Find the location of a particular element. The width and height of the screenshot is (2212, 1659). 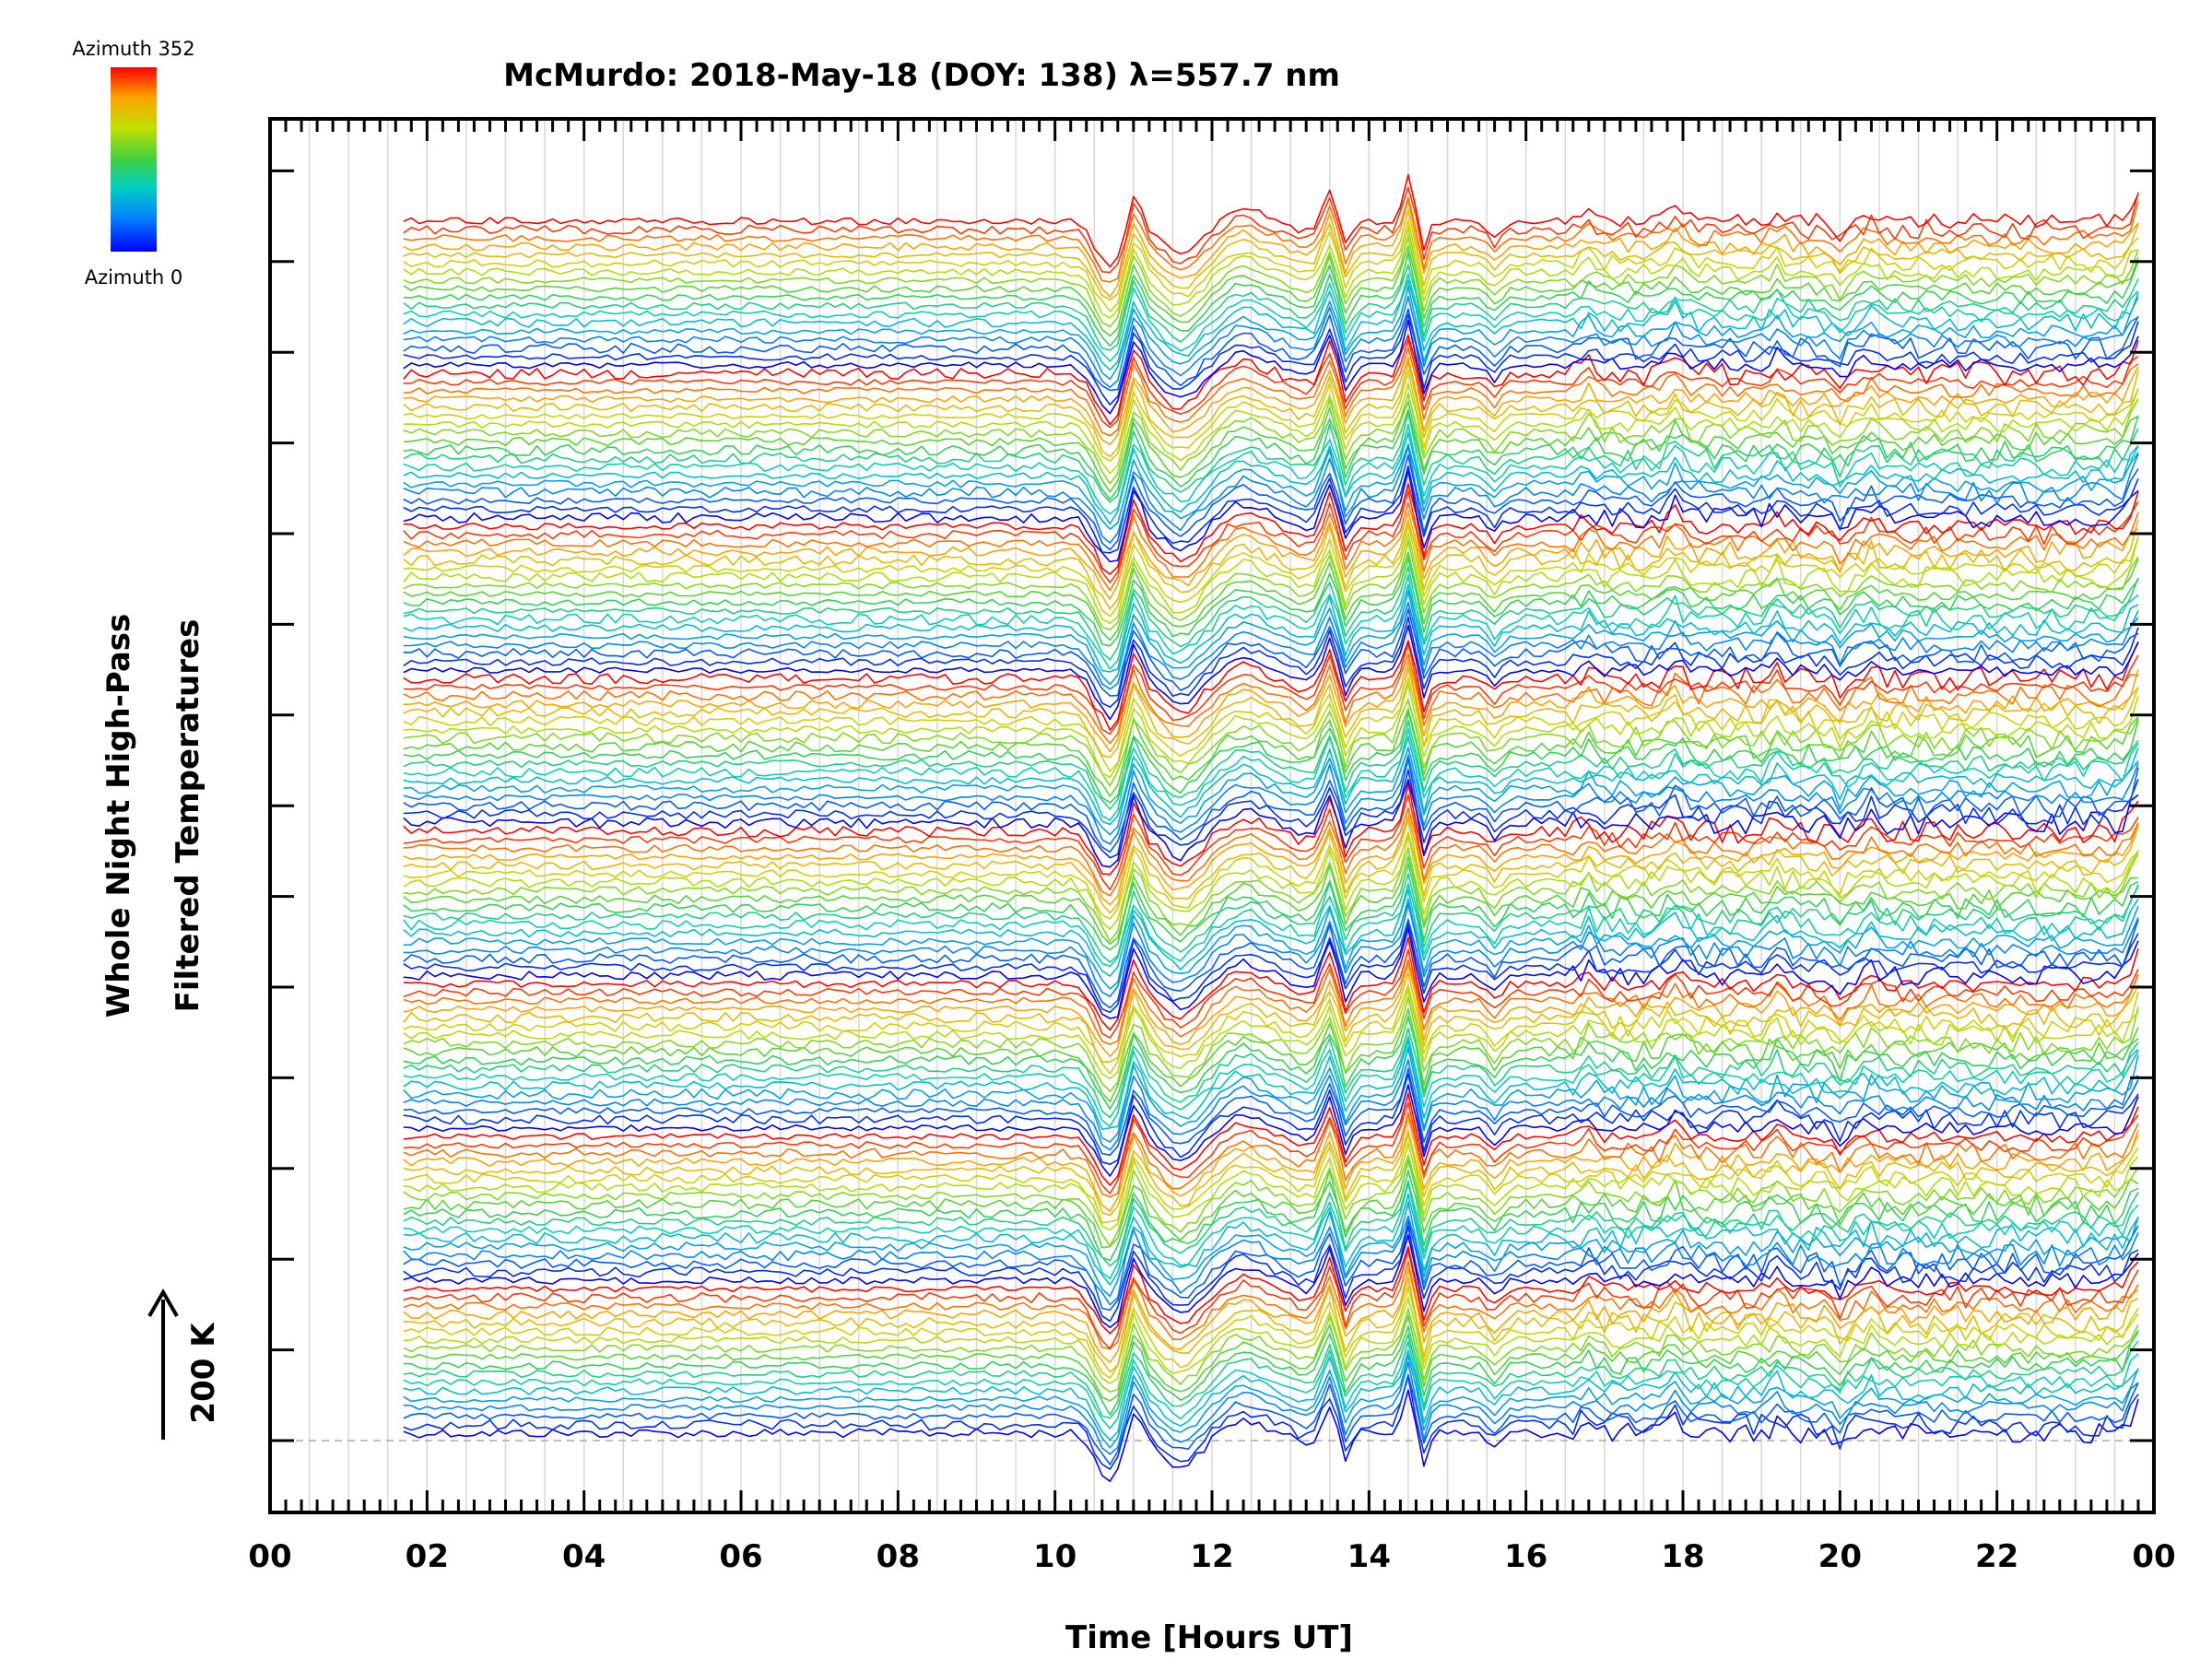

x-tick-labels: 00 02 04 06 08 10 12 14 16 18 20 22 00 is located at coordinates (1211, 1556).